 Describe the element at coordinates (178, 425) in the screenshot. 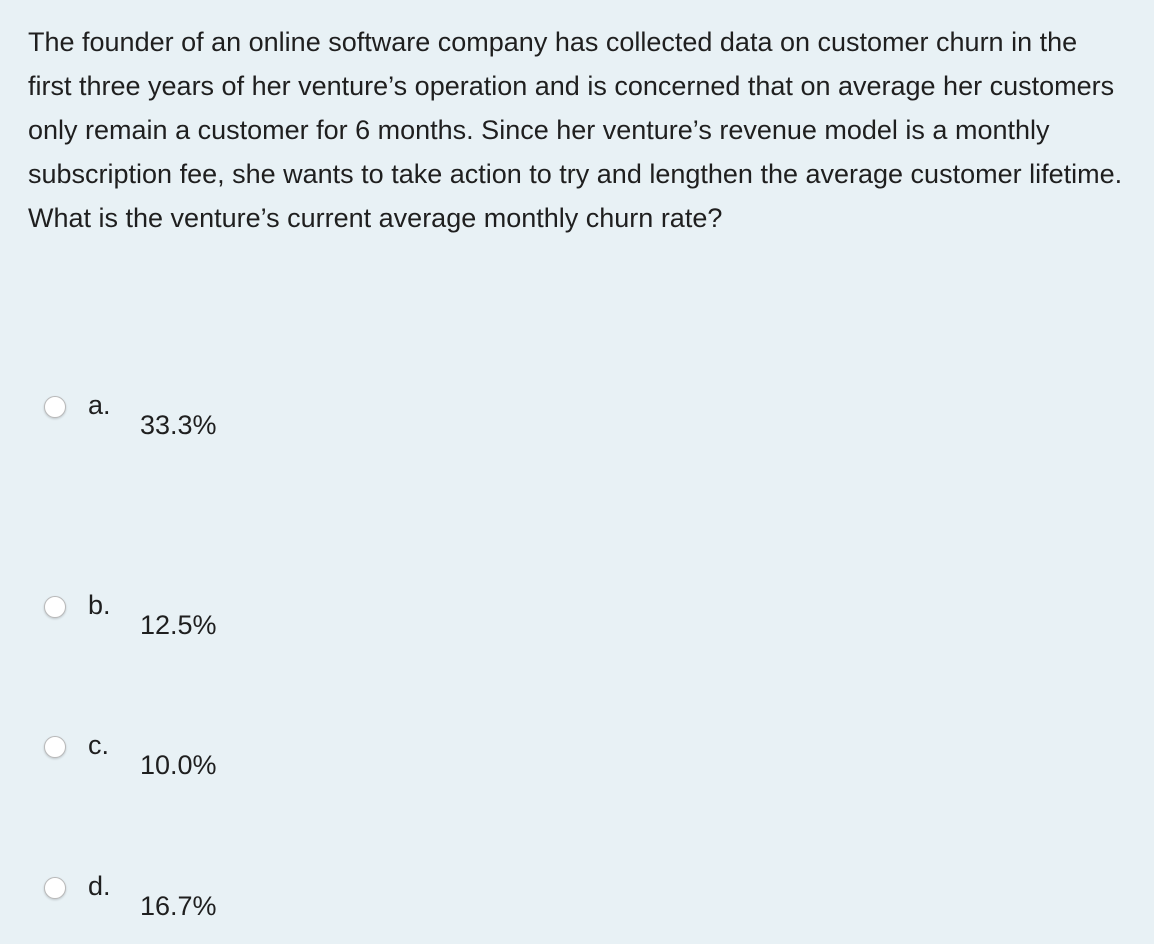

I see `option-value: 33.3%` at that location.